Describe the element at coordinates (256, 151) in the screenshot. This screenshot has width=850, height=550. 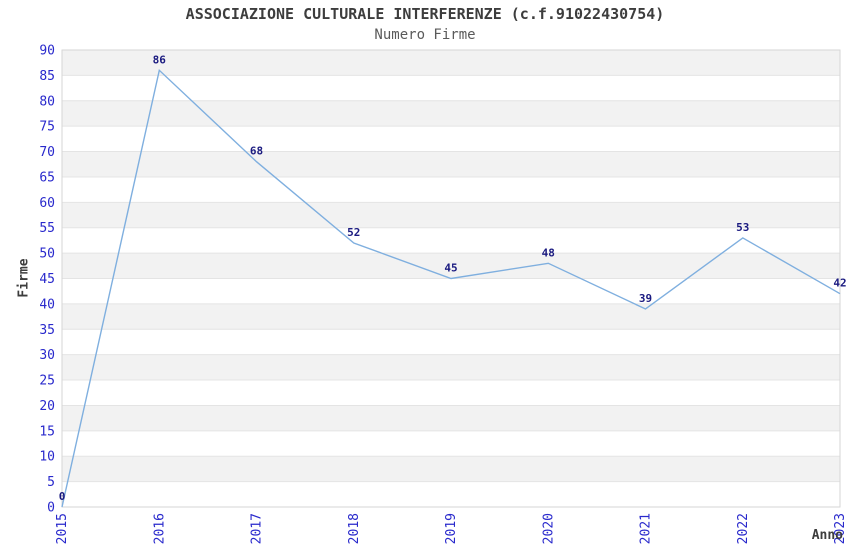
I see `data-point-label: 68` at that location.